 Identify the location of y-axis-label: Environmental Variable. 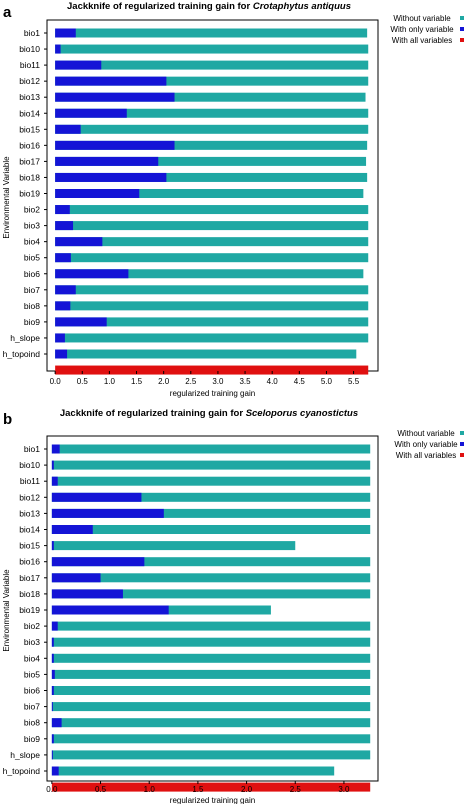
(6, 197).